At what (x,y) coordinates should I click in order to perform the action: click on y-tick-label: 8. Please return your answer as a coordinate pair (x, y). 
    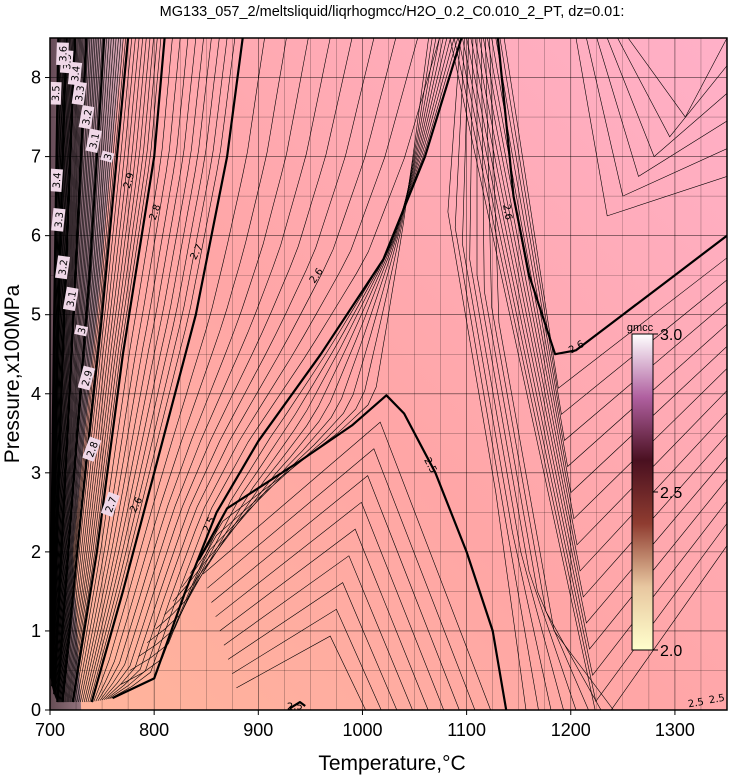
    Looking at the image, I should click on (36, 78).